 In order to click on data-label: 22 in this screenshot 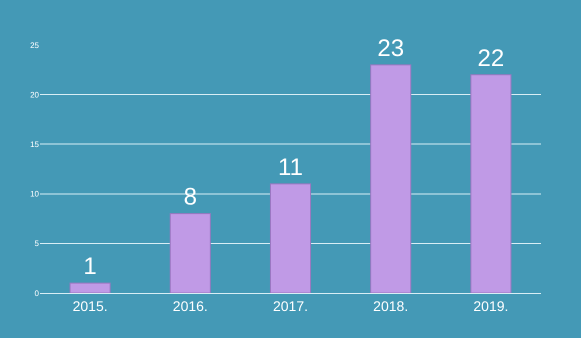, I will do `click(491, 58)`.